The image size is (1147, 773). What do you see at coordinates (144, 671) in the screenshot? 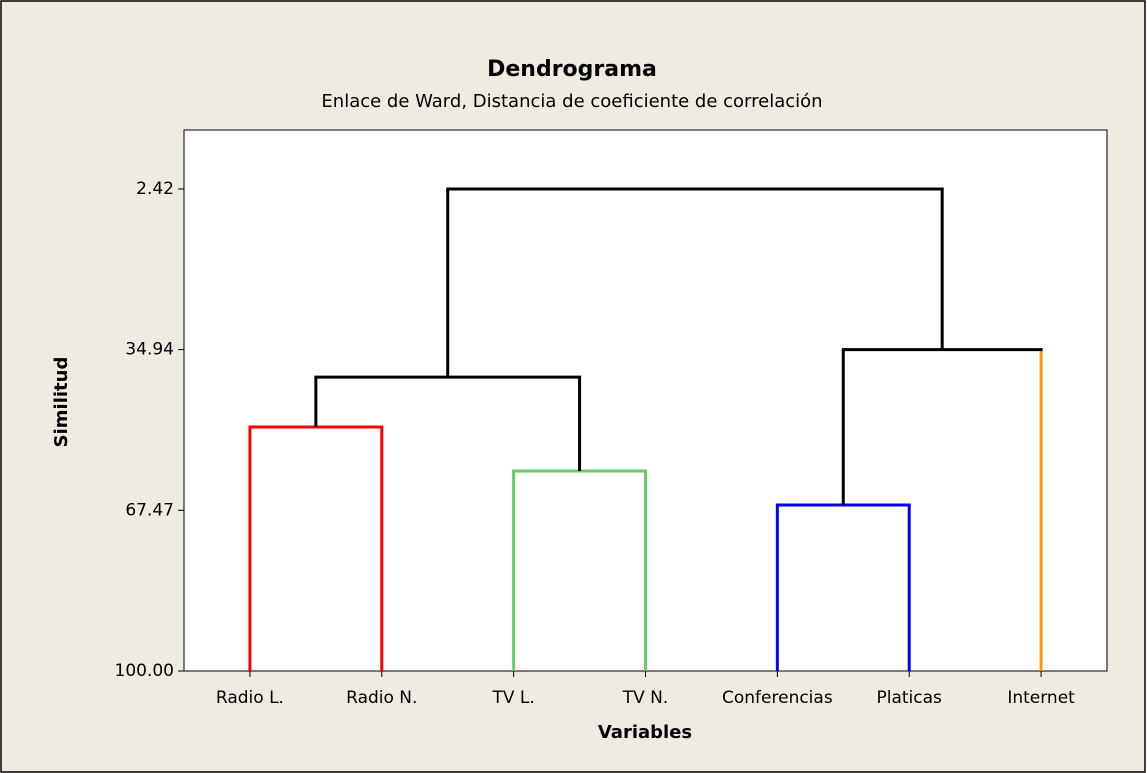
I see `y-tick-label: 100.00` at bounding box center [144, 671].